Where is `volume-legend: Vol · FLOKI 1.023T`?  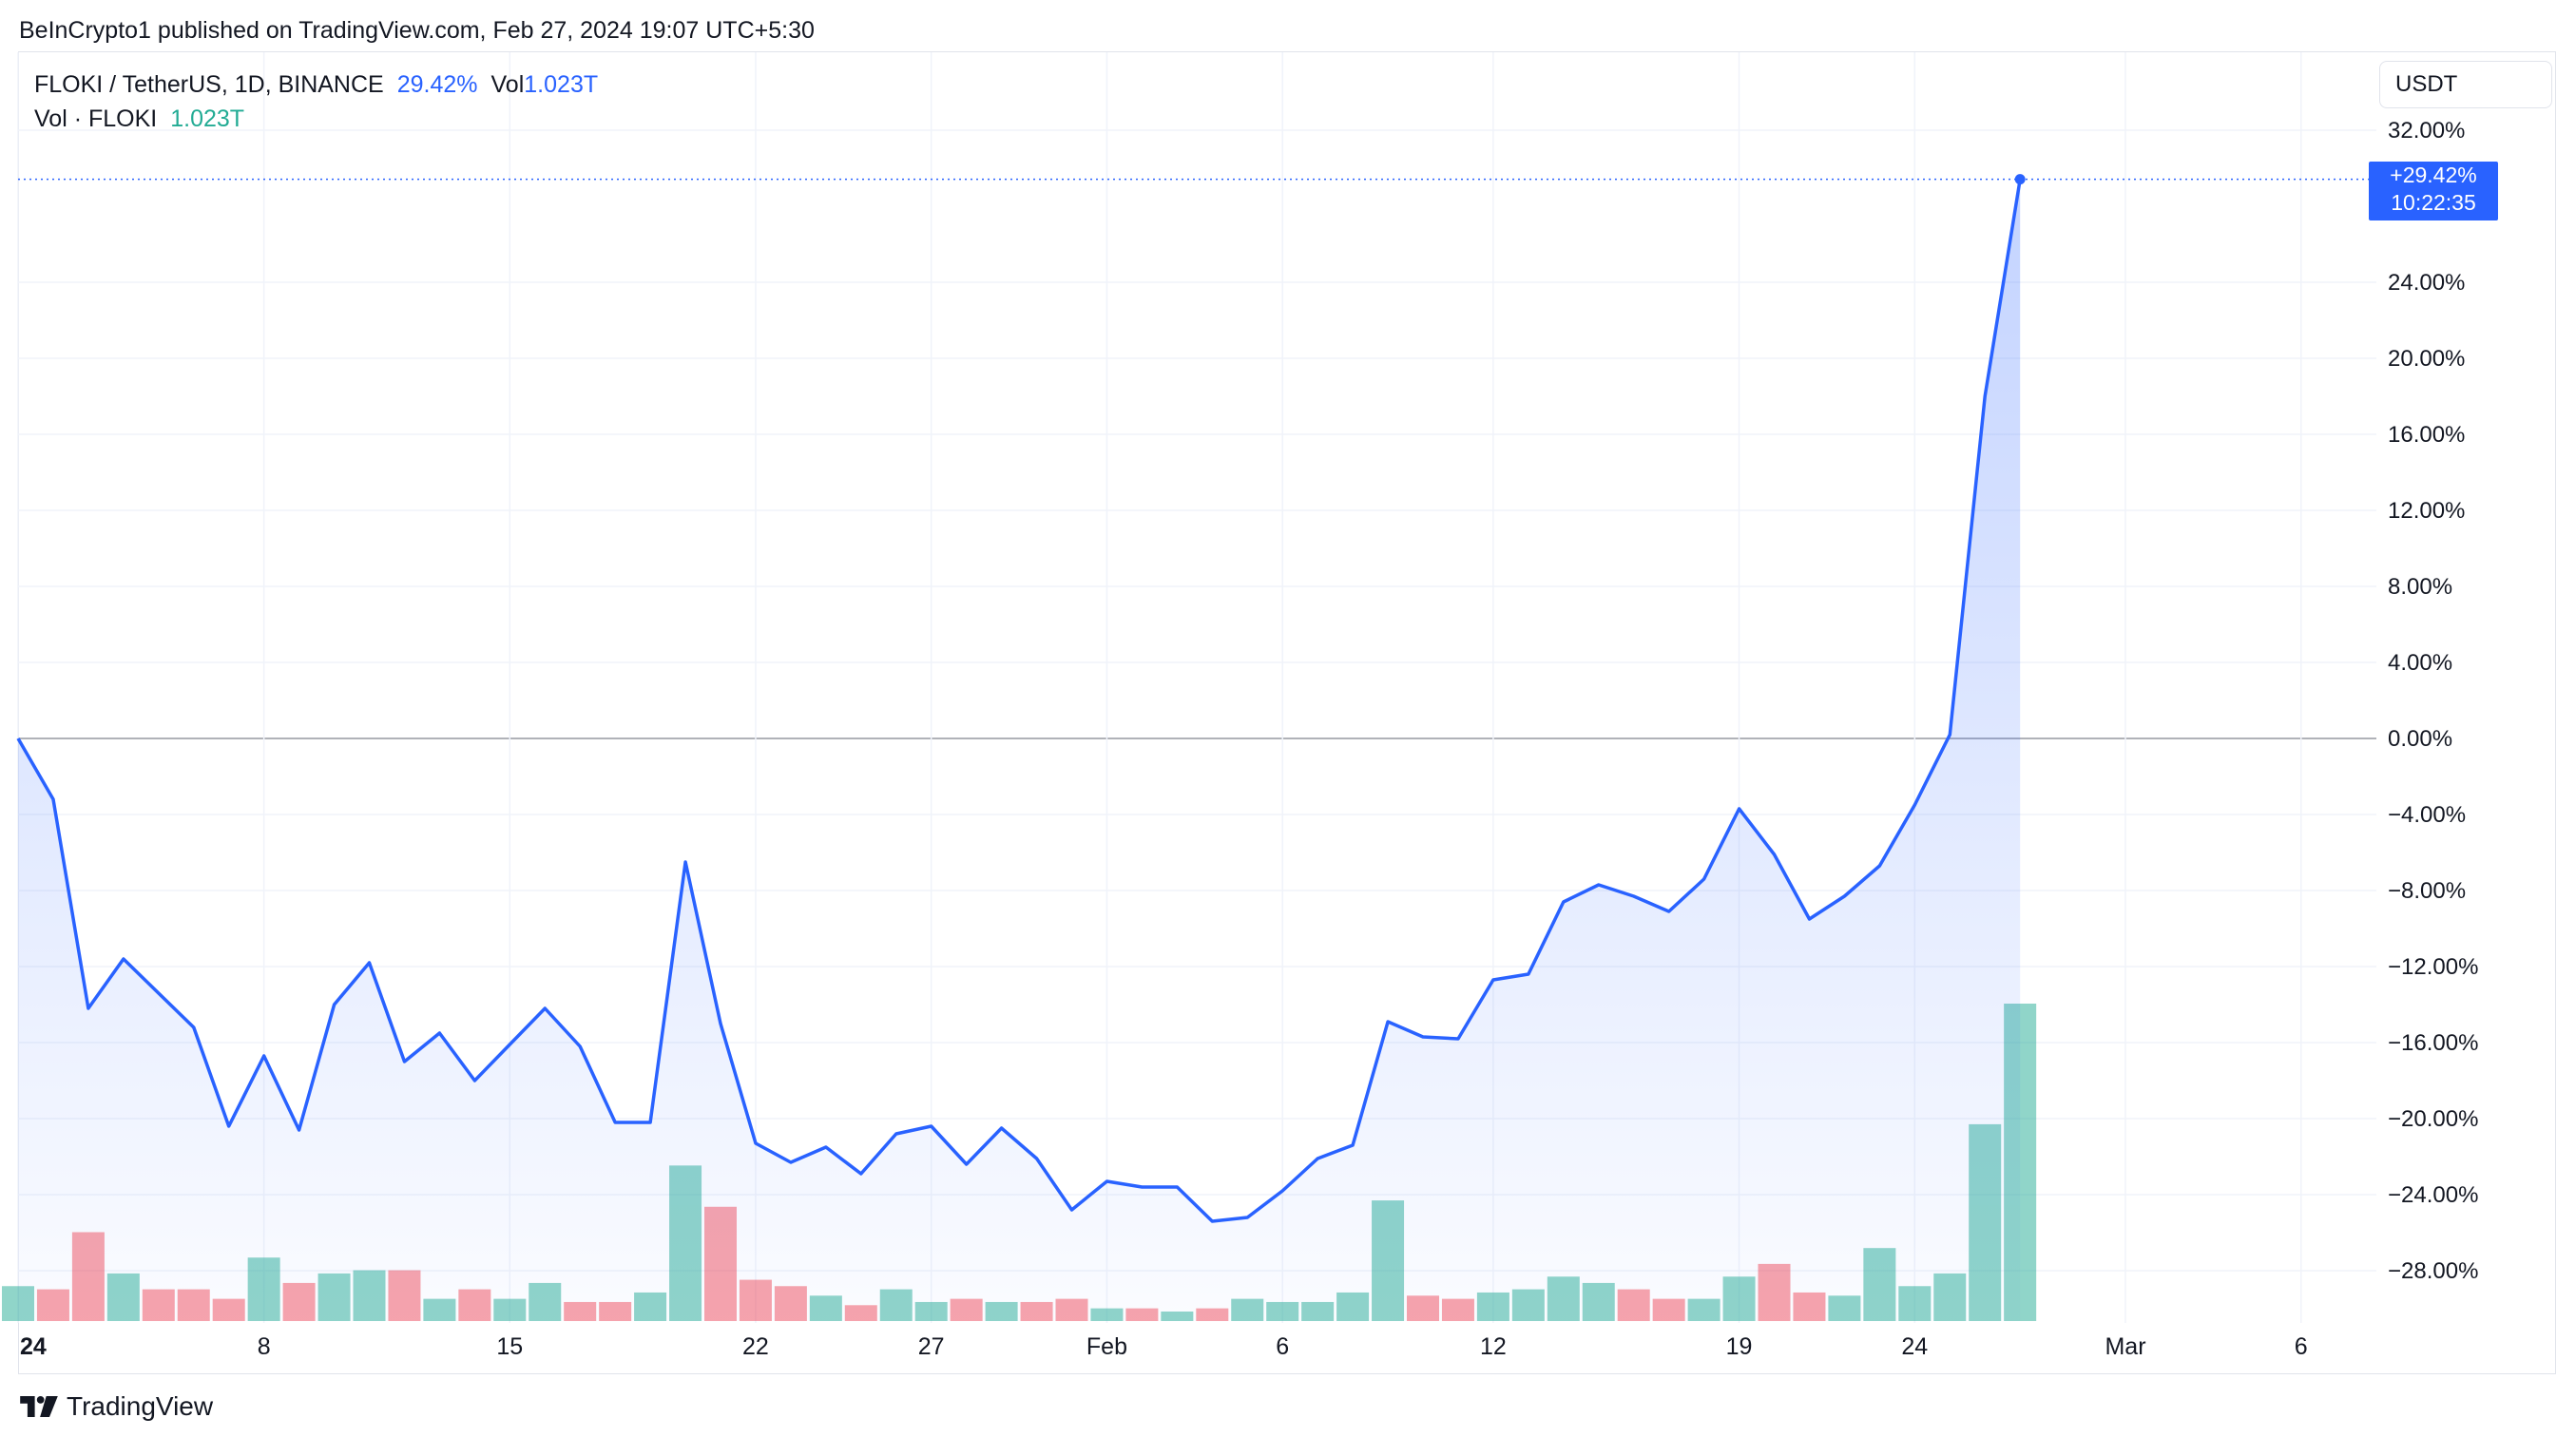
volume-legend: Vol · FLOKI 1.023T is located at coordinates (146, 119).